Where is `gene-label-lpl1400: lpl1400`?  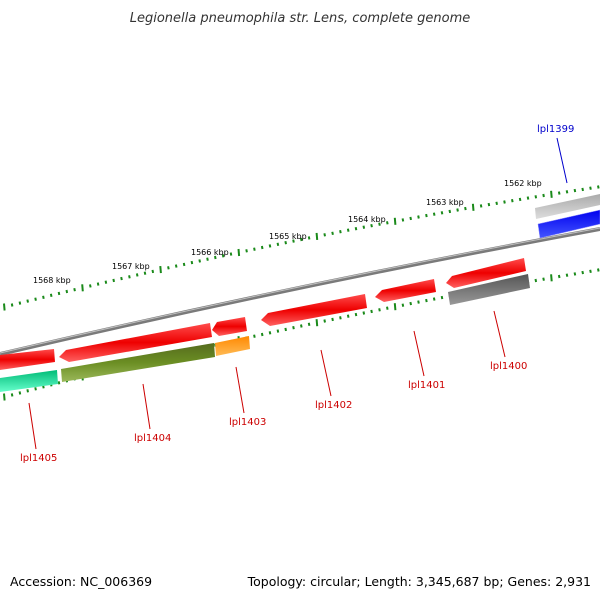
gene-label-lpl1400: lpl1400 is located at coordinates (508, 366).